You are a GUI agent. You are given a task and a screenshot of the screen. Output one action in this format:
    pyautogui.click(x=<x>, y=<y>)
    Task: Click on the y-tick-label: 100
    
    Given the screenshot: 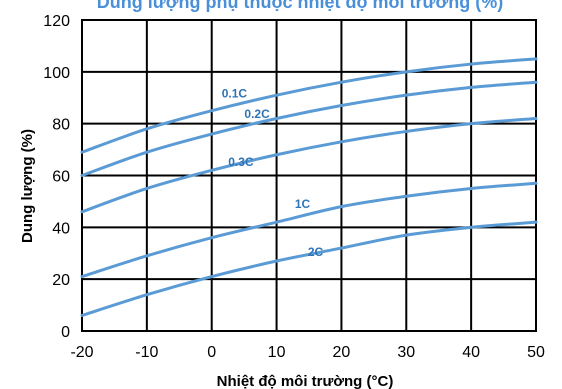 What is the action you would take?
    pyautogui.click(x=56, y=73)
    